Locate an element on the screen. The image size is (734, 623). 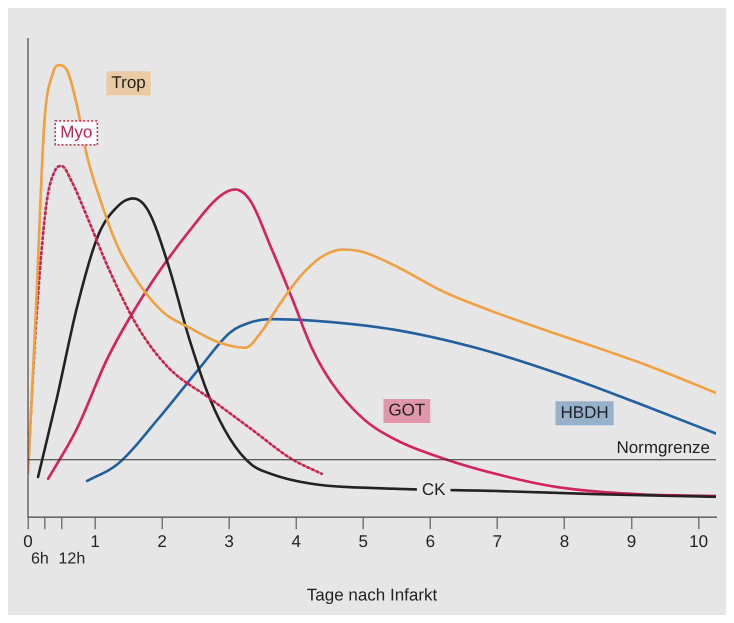
series-label: Myo is located at coordinates (76, 132).